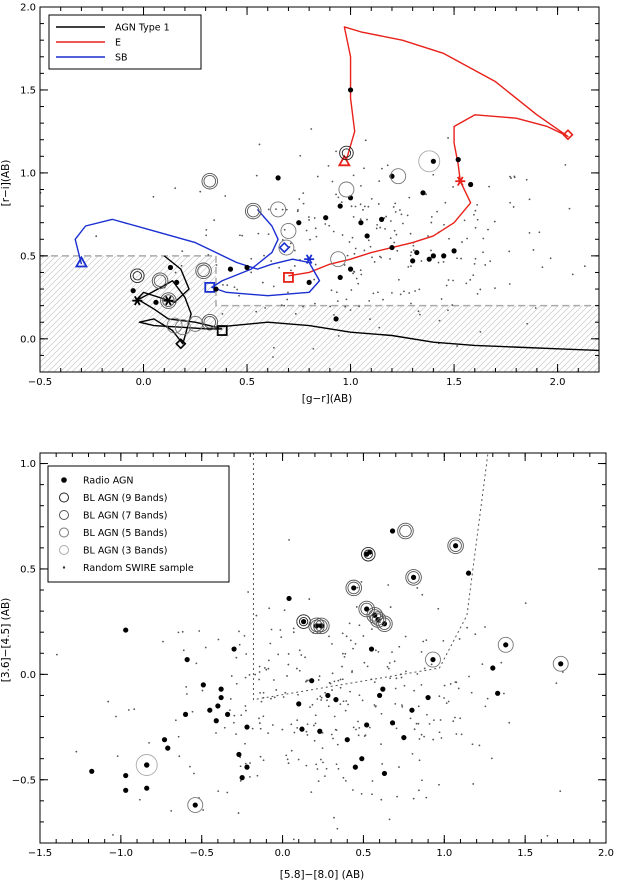 The image size is (621, 886). What do you see at coordinates (370, 576) in the screenshot?
I see `agn-wedge` at bounding box center [370, 576].